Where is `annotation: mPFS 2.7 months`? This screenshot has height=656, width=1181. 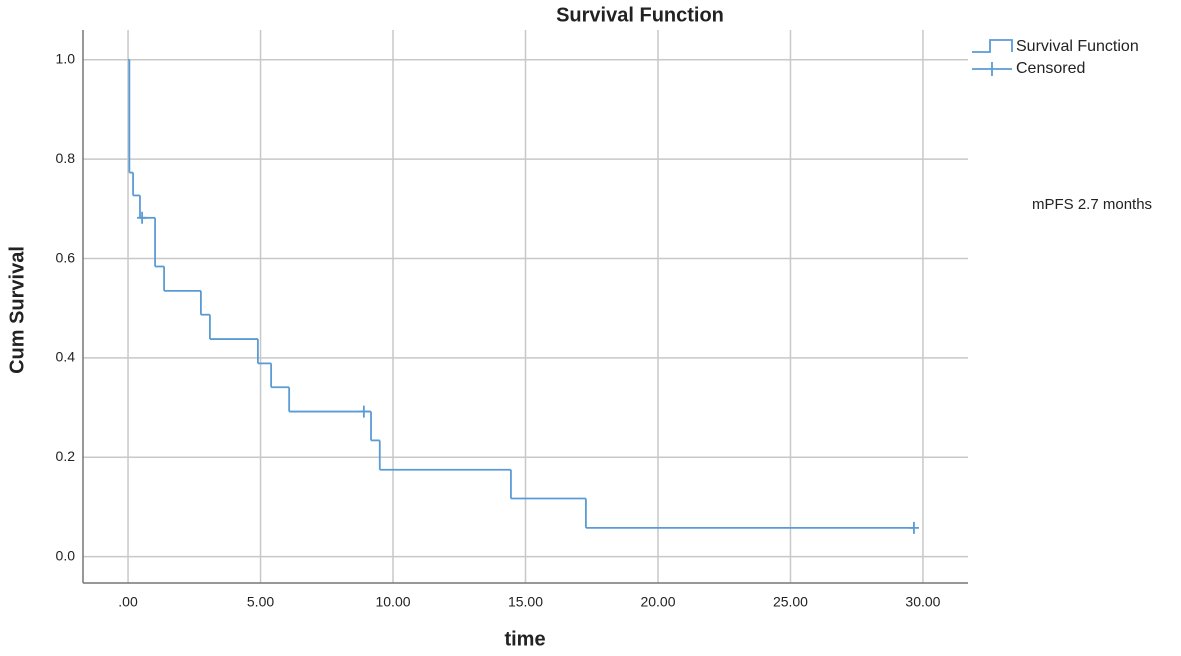
annotation: mPFS 2.7 months is located at coordinates (1092, 204).